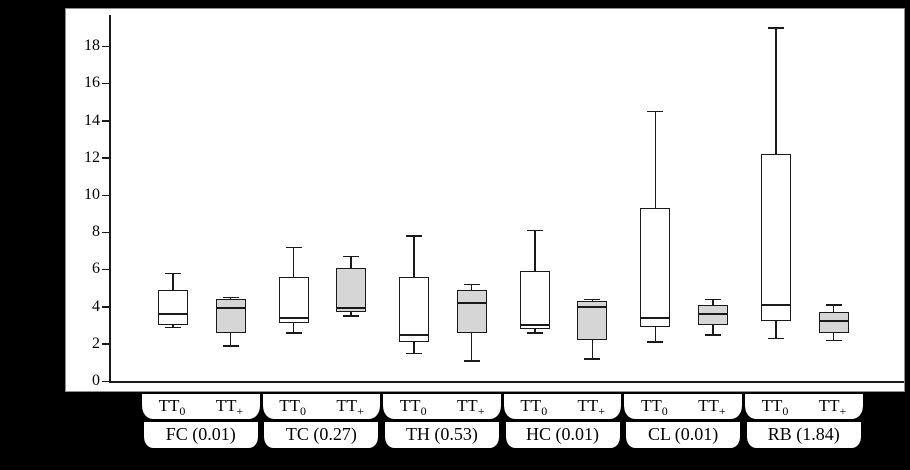 This screenshot has width=910, height=470. What do you see at coordinates (92, 83) in the screenshot?
I see `y-tick-label: 16` at bounding box center [92, 83].